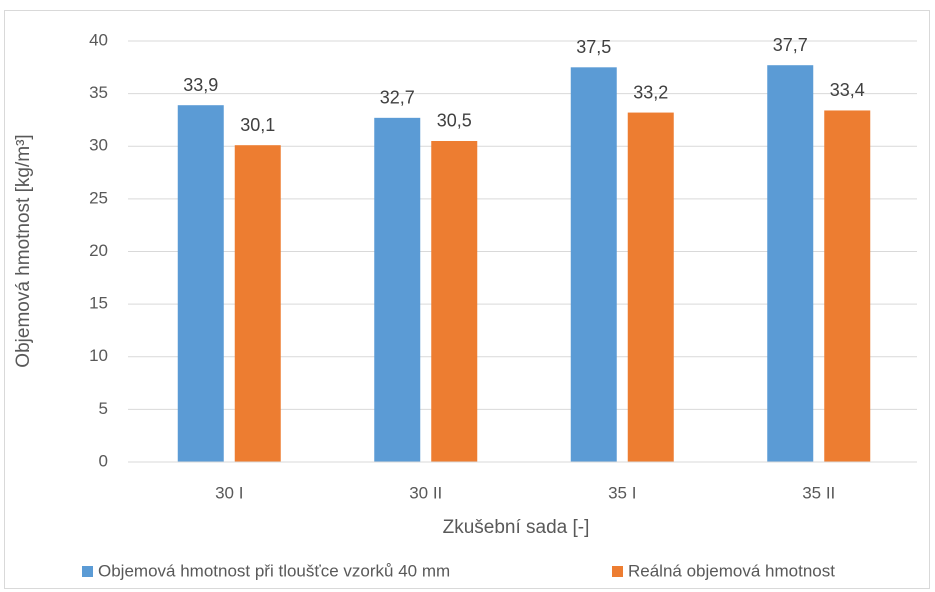  What do you see at coordinates (98, 303) in the screenshot?
I see `y-tick-label: 15` at bounding box center [98, 303].